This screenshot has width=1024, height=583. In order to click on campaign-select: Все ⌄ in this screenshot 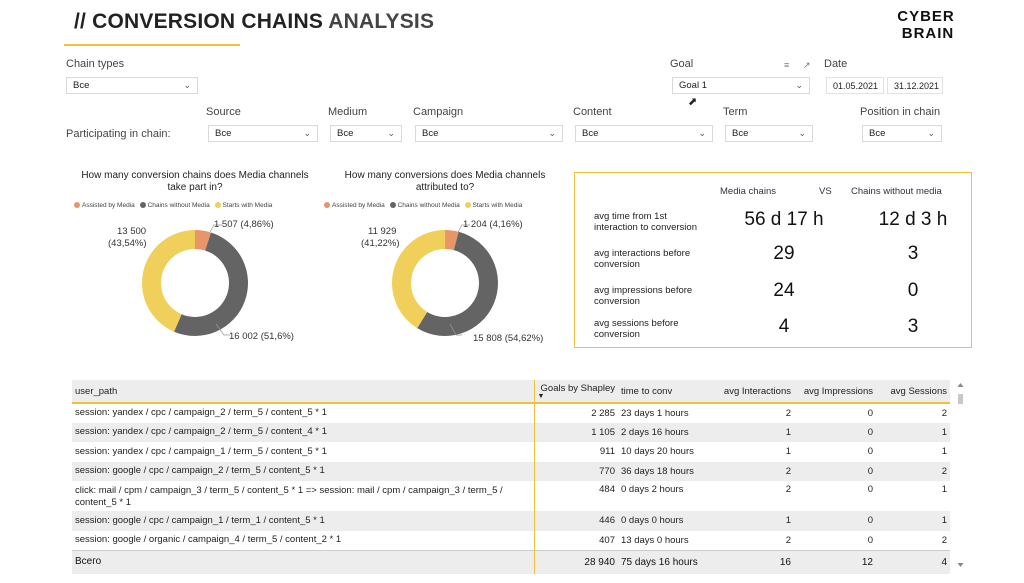, I will do `click(489, 133)`.